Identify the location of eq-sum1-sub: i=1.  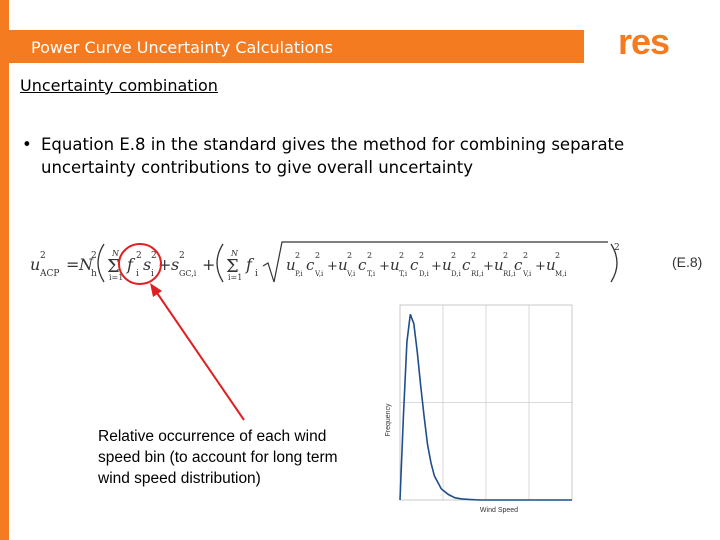
(116, 277).